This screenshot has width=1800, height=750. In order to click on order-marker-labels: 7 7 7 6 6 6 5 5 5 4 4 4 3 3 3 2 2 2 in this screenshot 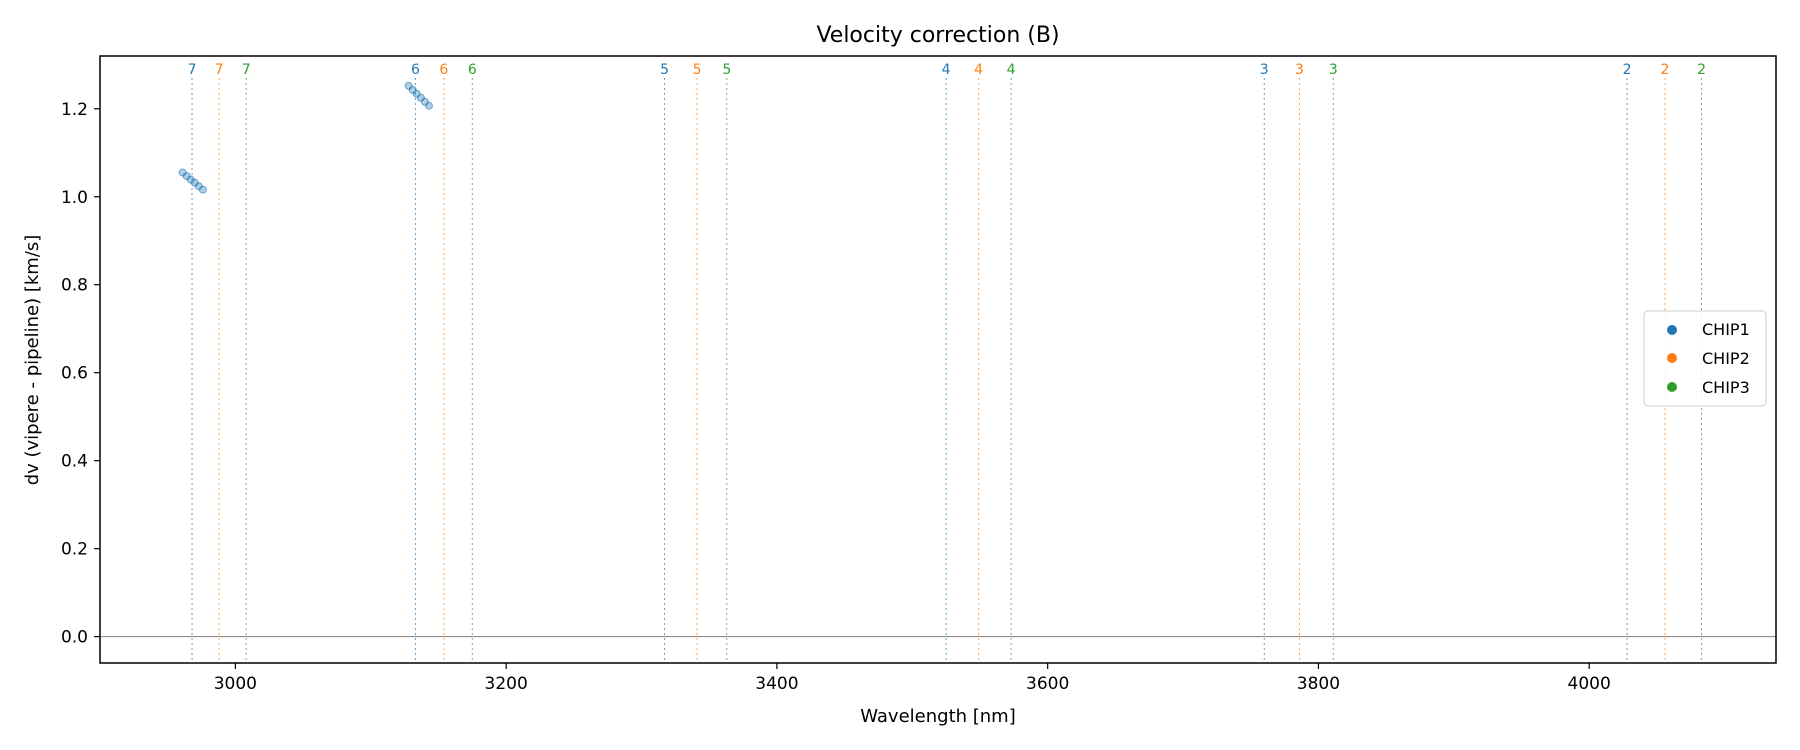, I will do `click(947, 70)`.